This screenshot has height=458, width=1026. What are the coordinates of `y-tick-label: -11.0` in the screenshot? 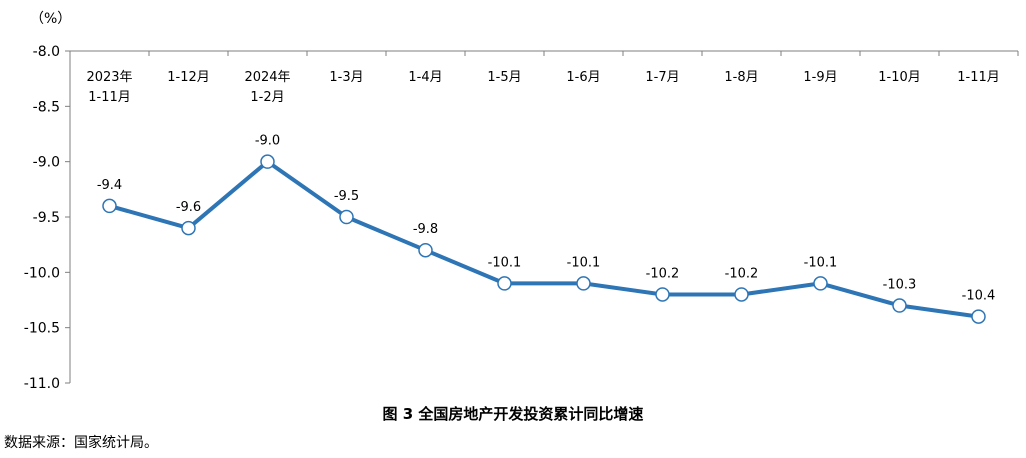 It's located at (42, 384).